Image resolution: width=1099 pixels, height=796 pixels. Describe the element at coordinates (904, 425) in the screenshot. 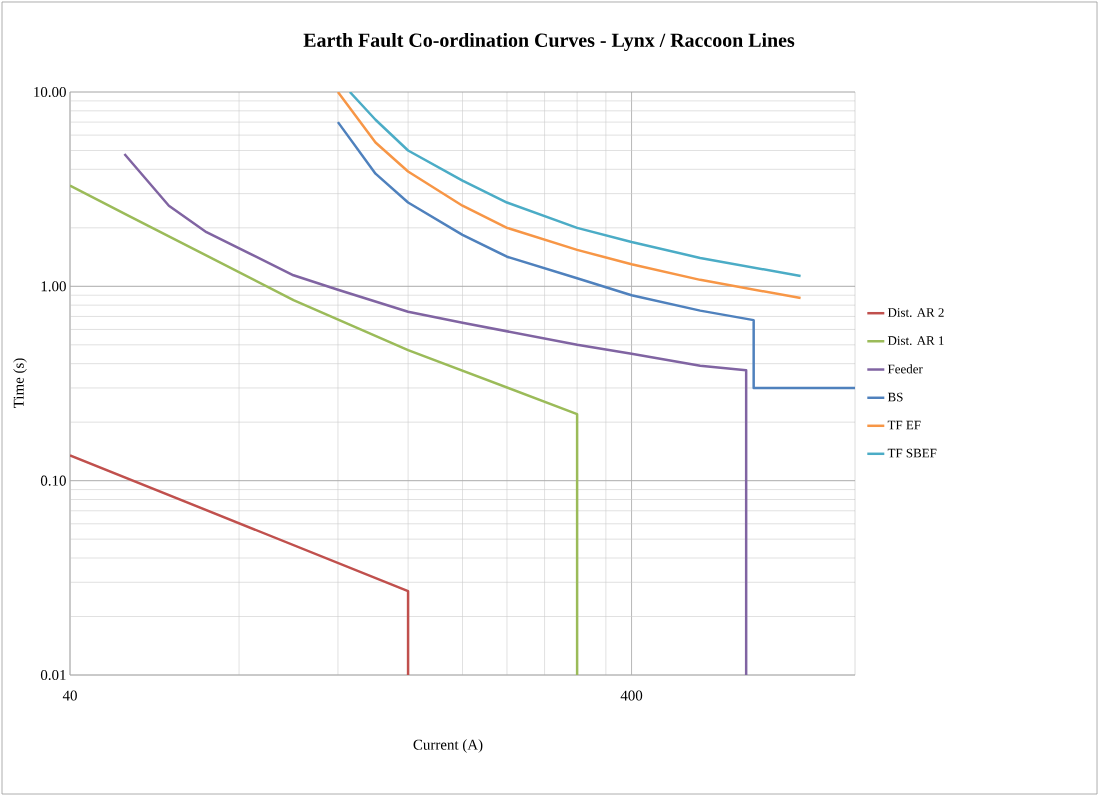

I see `legend-label: TF EF` at that location.